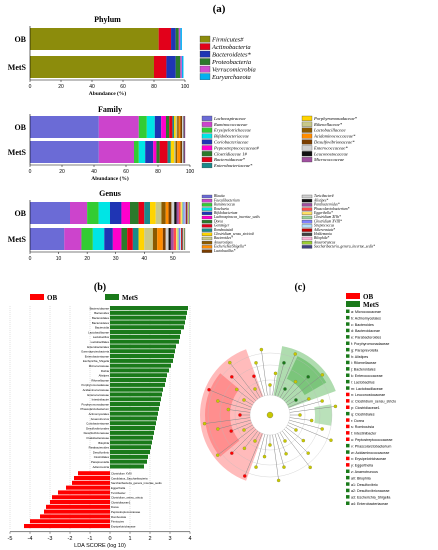 The image size is (438, 550). Describe the element at coordinates (327, 217) in the screenshot. I see `genus-legend-label: Clostridium XIVa*` at that location.